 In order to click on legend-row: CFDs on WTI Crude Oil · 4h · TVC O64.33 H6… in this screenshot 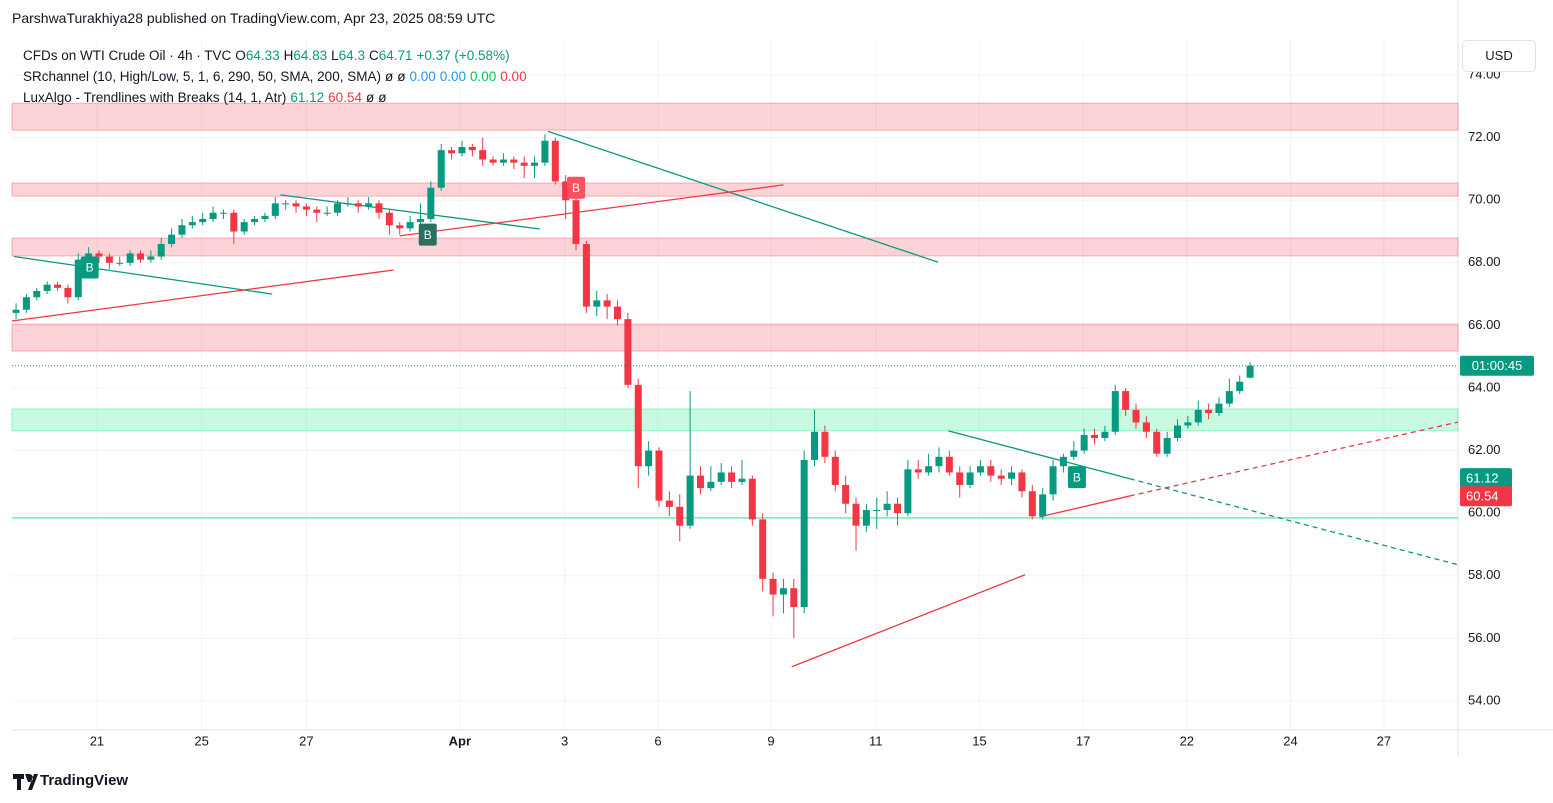, I will do `click(277, 55)`.